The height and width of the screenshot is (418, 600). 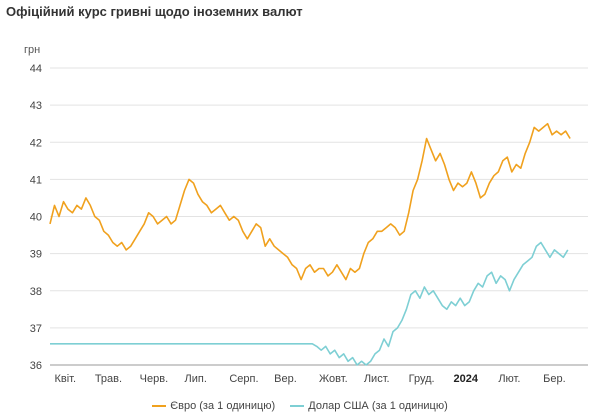 What do you see at coordinates (32, 50) in the screenshot?
I see `y-axis-unit-label: грн` at bounding box center [32, 50].